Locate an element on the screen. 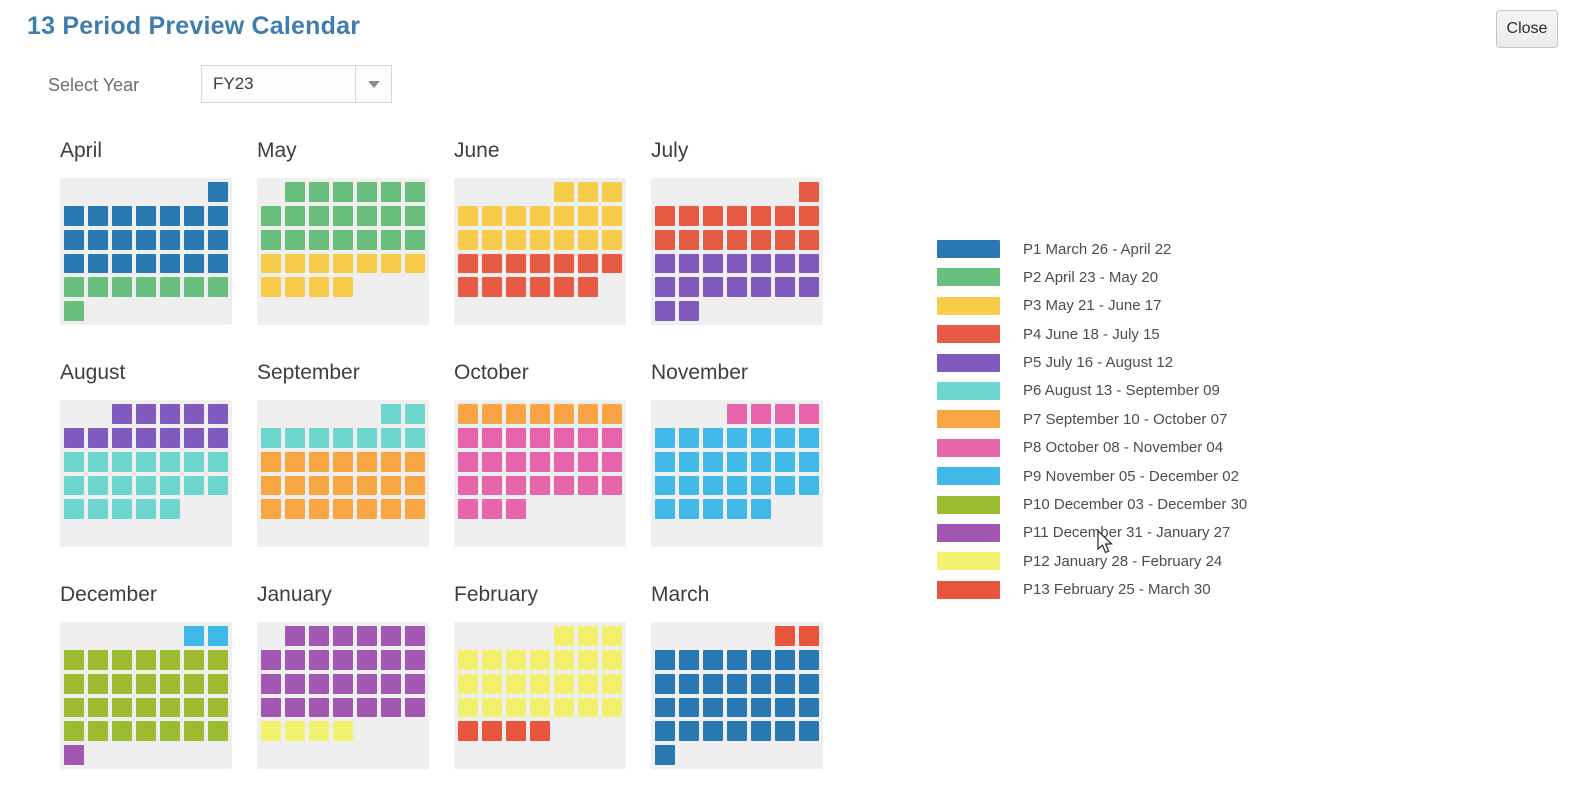 The width and height of the screenshot is (1591, 796). year-select-dropdown: FY23 is located at coordinates (296, 84).